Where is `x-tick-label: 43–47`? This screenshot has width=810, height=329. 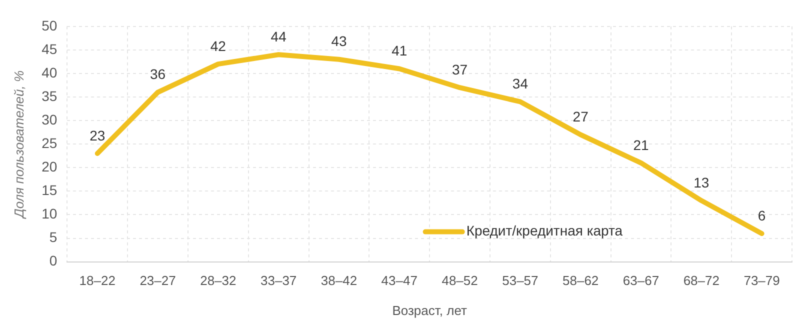
x-tick-label: 43–47 is located at coordinates (399, 280).